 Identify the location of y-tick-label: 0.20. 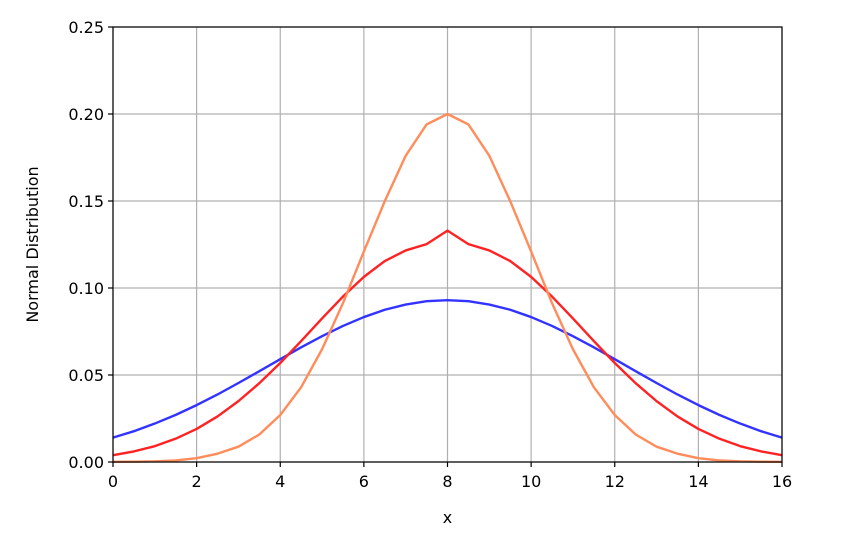
(86, 114).